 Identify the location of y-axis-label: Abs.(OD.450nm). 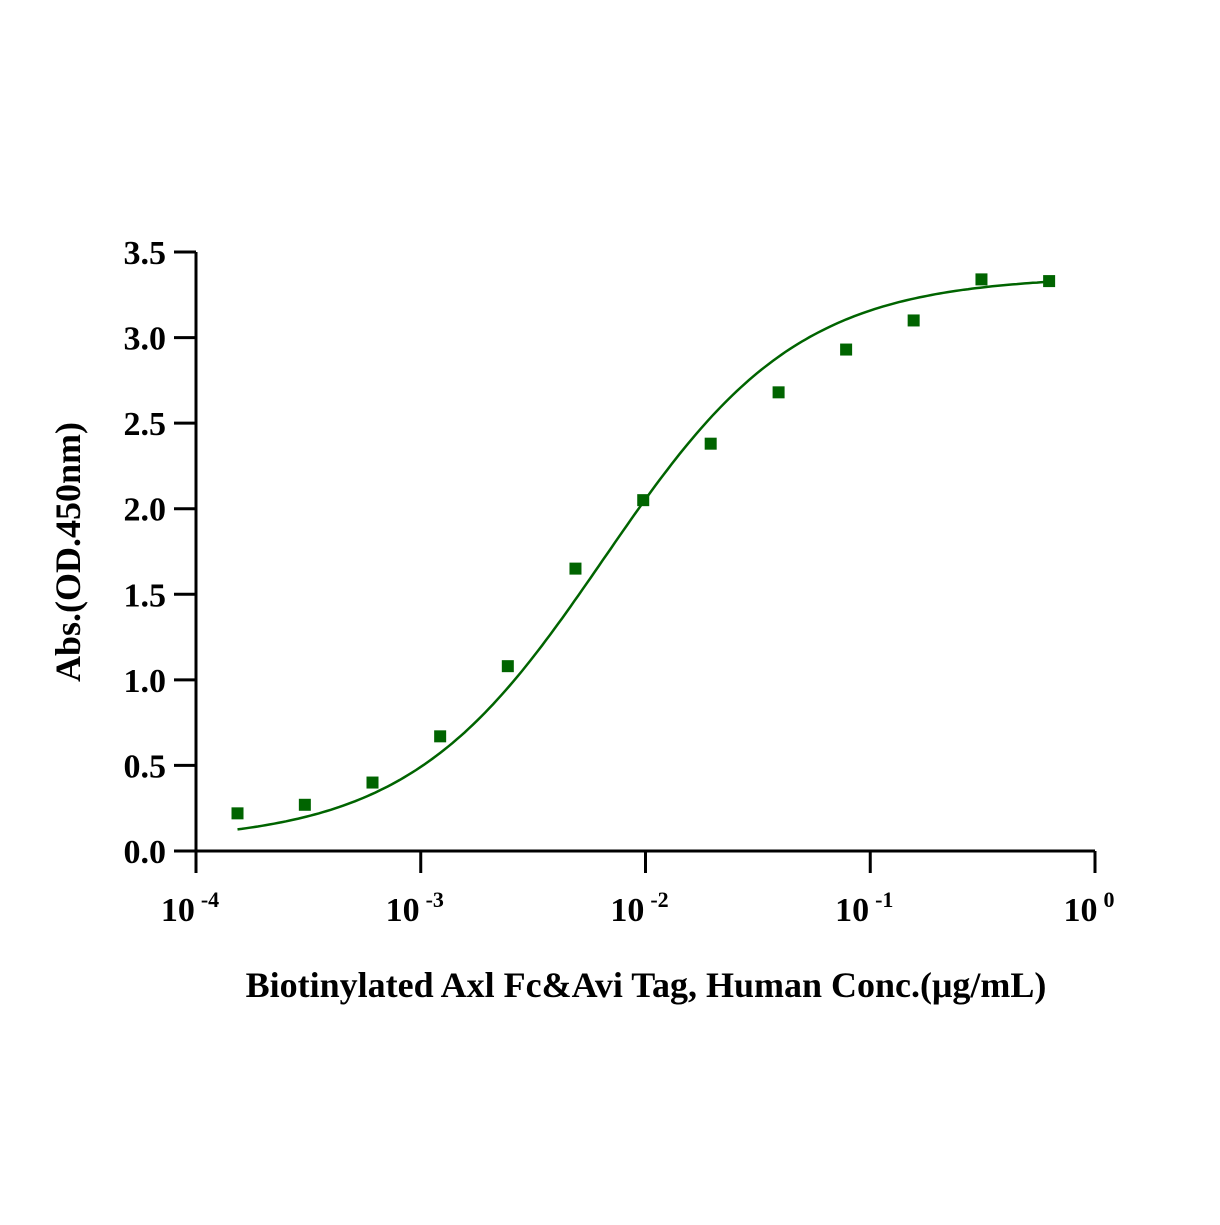
(68, 552).